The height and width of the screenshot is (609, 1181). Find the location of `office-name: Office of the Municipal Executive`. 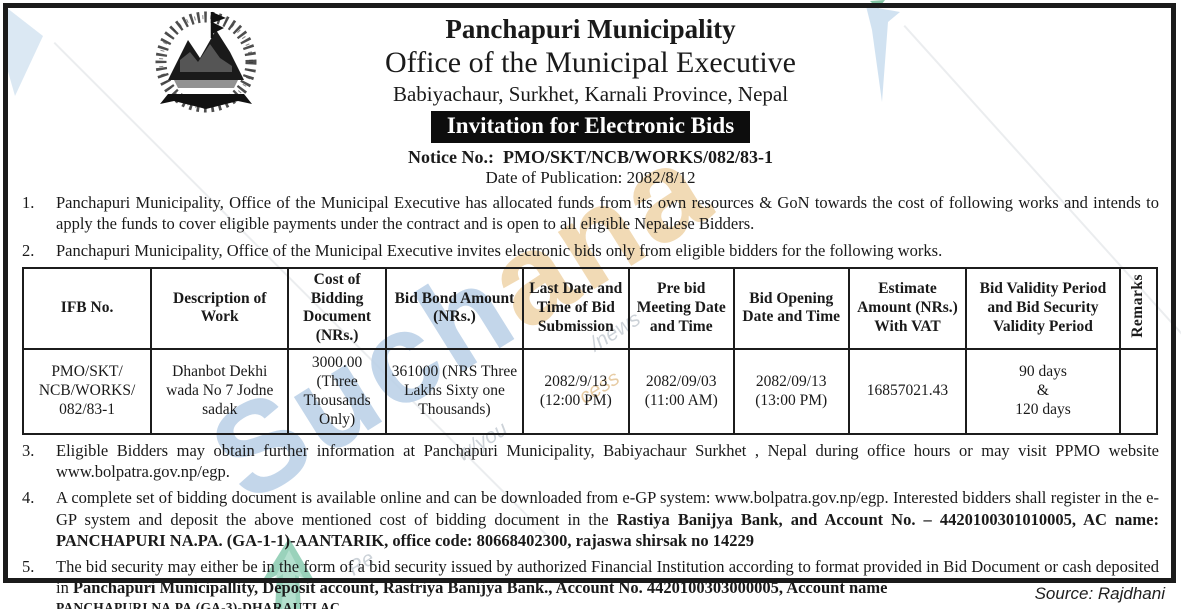

office-name: Office of the Municipal Executive is located at coordinates (590, 63).